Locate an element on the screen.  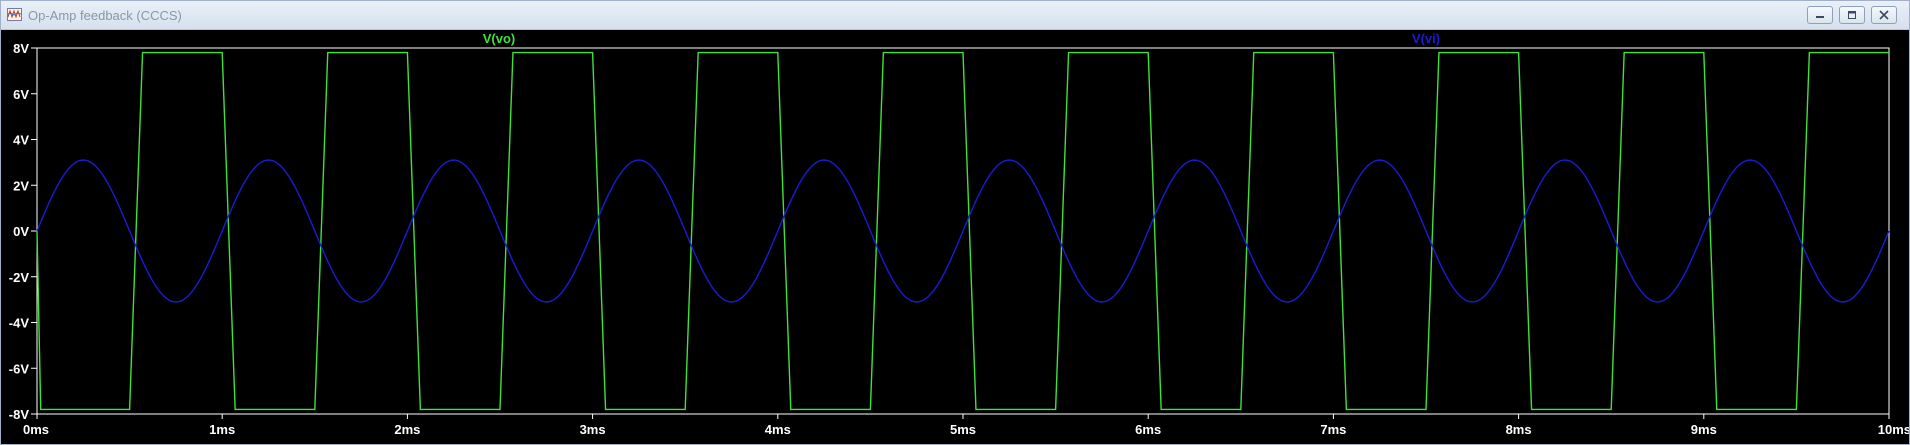
restore-icon is located at coordinates (1852, 15).